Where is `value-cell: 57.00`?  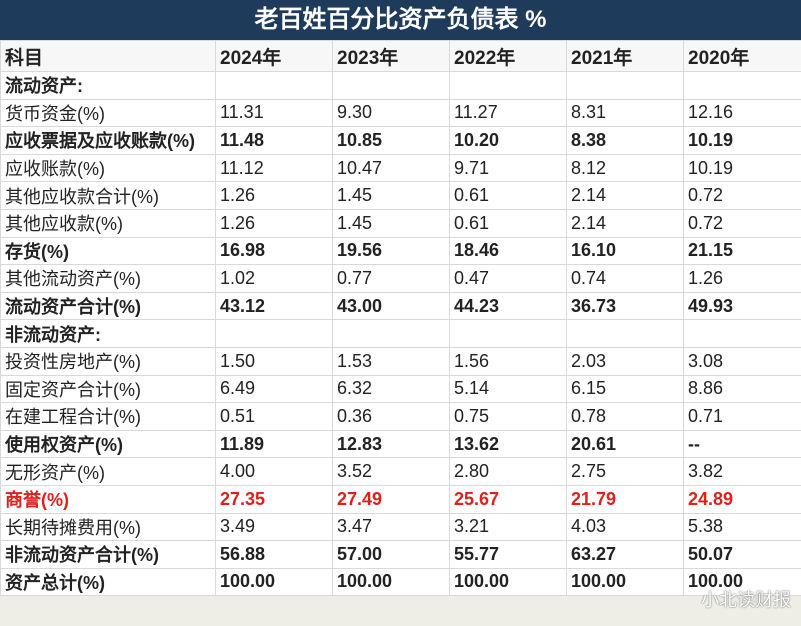
value-cell: 57.00 is located at coordinates (391, 554).